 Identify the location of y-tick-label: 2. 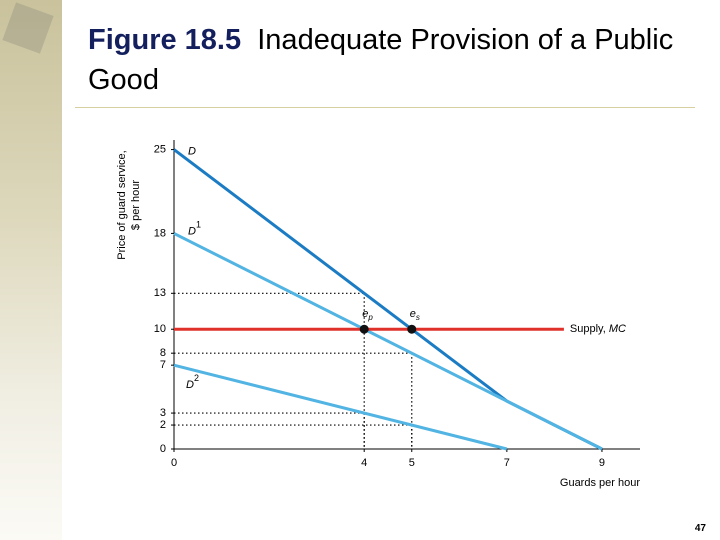
(163, 425).